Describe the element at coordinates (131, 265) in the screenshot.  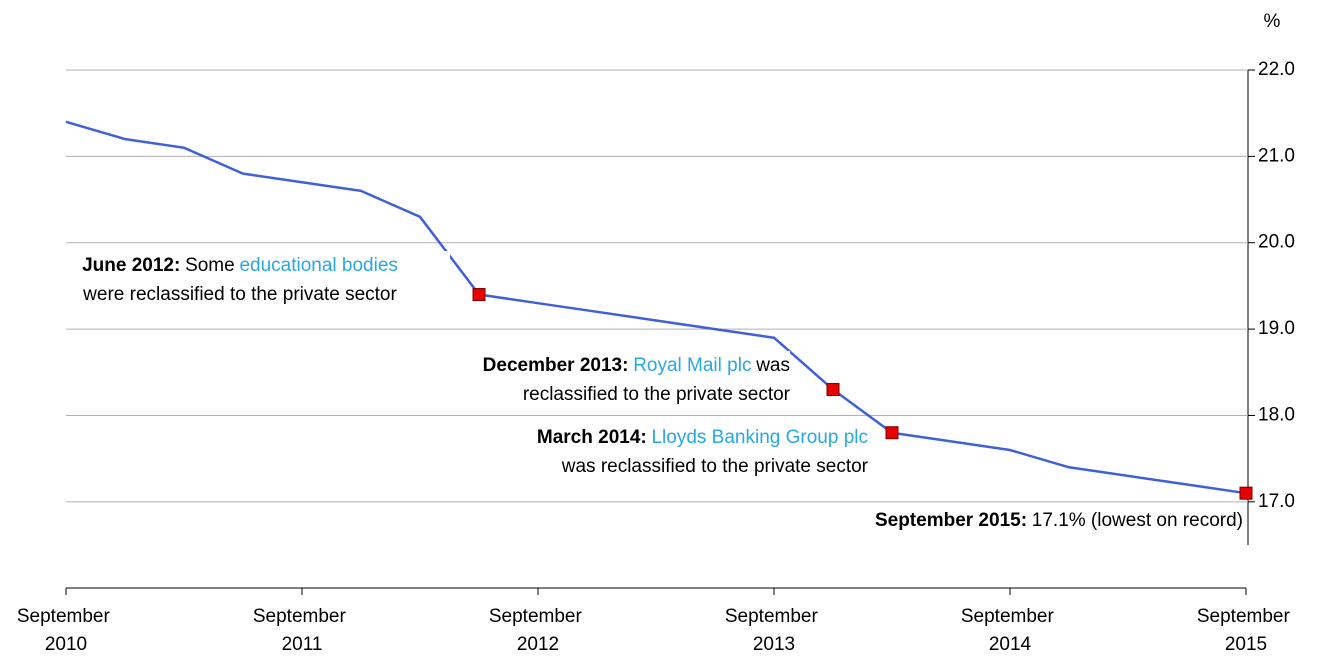
I see `annotation-label: June 2012:` at that location.